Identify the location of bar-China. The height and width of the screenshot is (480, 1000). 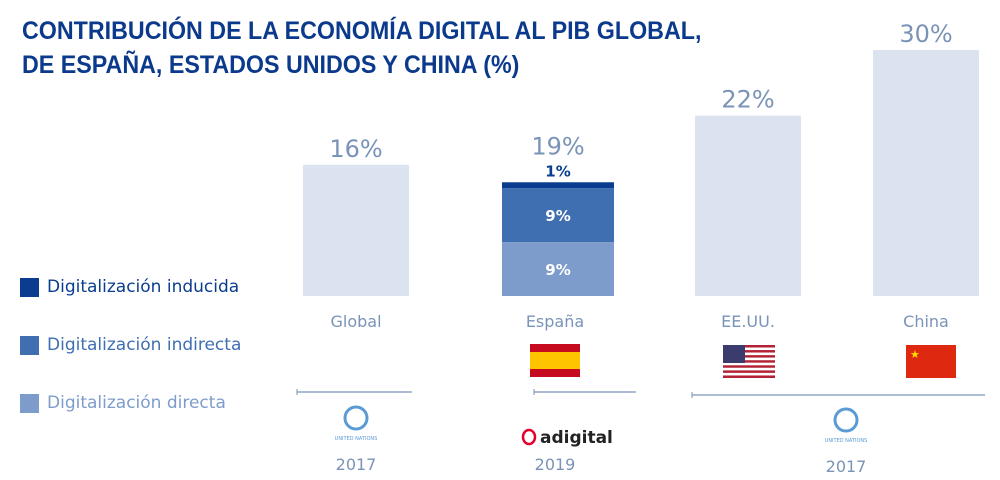
(926, 173).